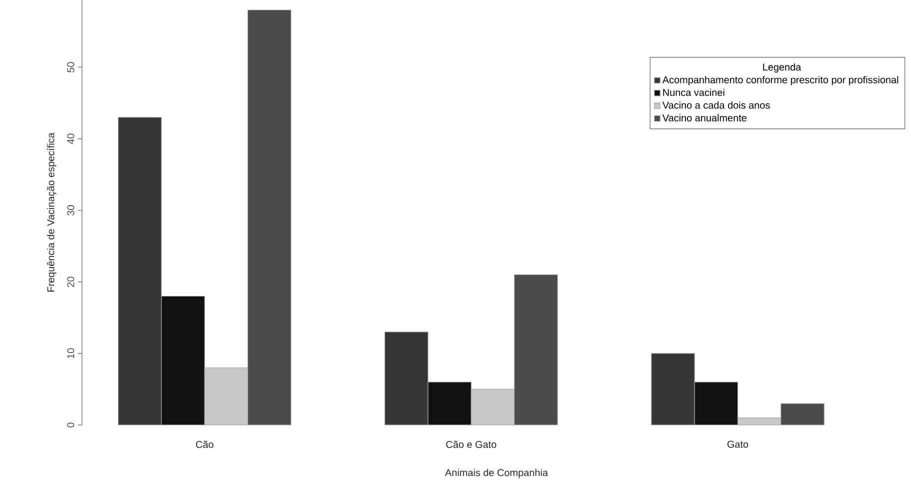 The height and width of the screenshot is (497, 911). Describe the element at coordinates (471, 444) in the screenshot. I see `x-tick-label: Cão e Gato` at that location.